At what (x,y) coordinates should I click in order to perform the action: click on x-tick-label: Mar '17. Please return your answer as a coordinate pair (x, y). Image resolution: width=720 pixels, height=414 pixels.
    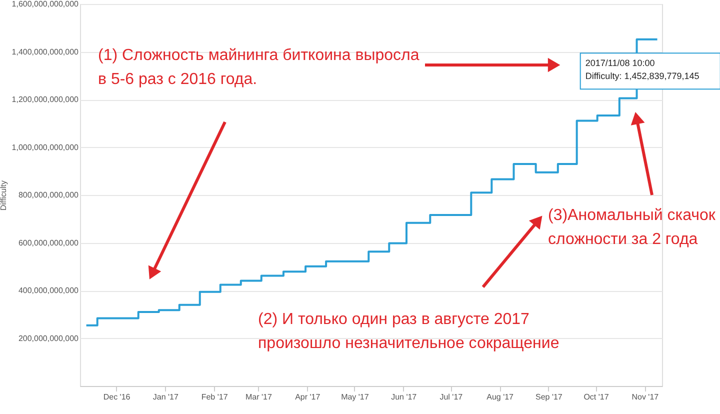
    Looking at the image, I should click on (259, 397).